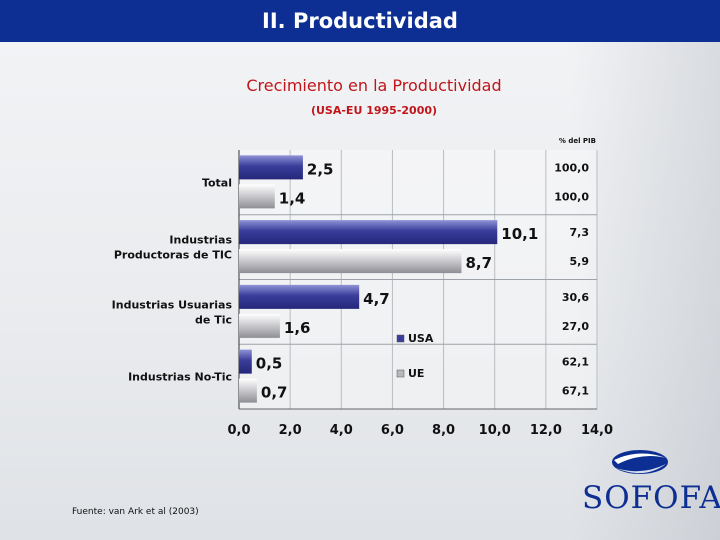 This screenshot has height=540, width=720. I want to click on pib-share-value: 67,1, so click(575, 391).